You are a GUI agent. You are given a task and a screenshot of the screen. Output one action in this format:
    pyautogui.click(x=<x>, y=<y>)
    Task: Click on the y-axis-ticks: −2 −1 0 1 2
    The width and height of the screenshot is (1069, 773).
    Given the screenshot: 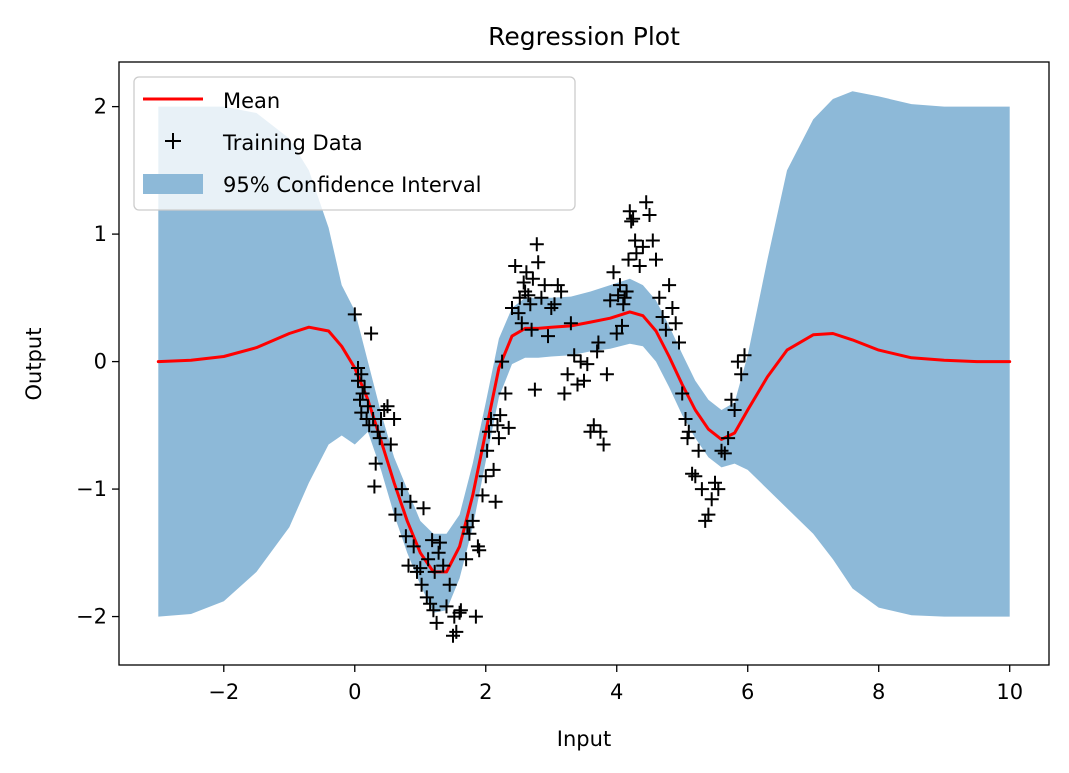 What is the action you would take?
    pyautogui.click(x=97, y=362)
    